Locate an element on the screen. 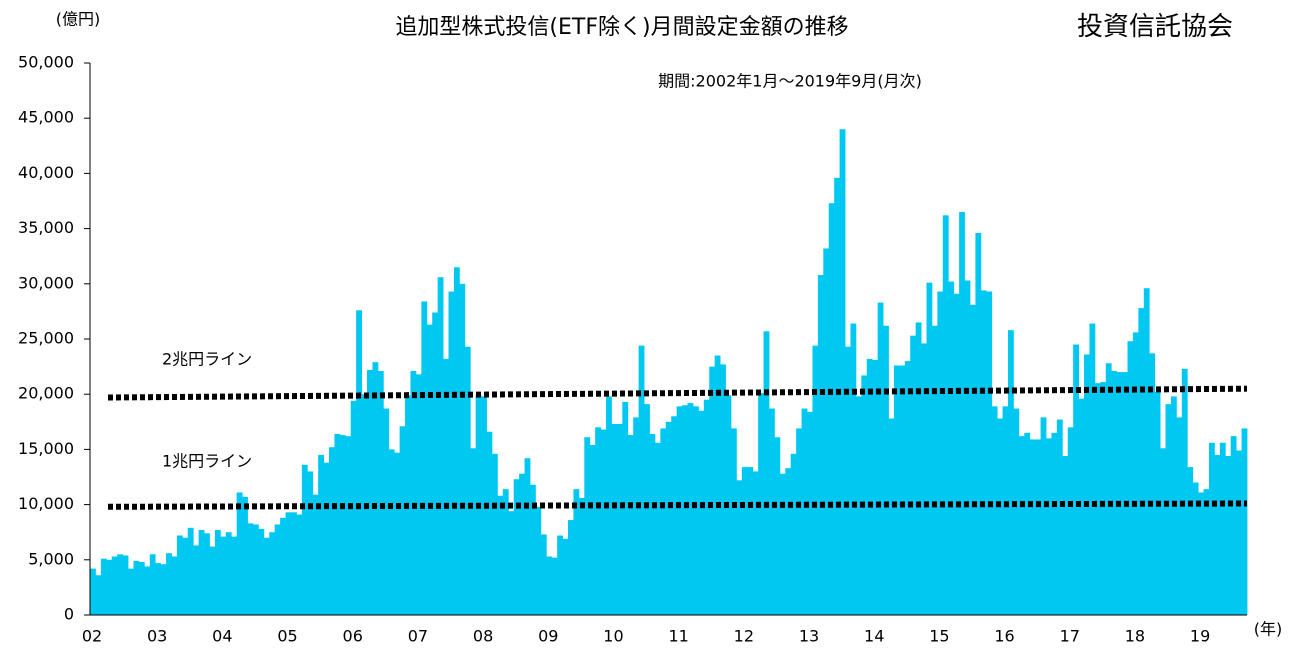  x-tick-label: 13 is located at coordinates (809, 636).